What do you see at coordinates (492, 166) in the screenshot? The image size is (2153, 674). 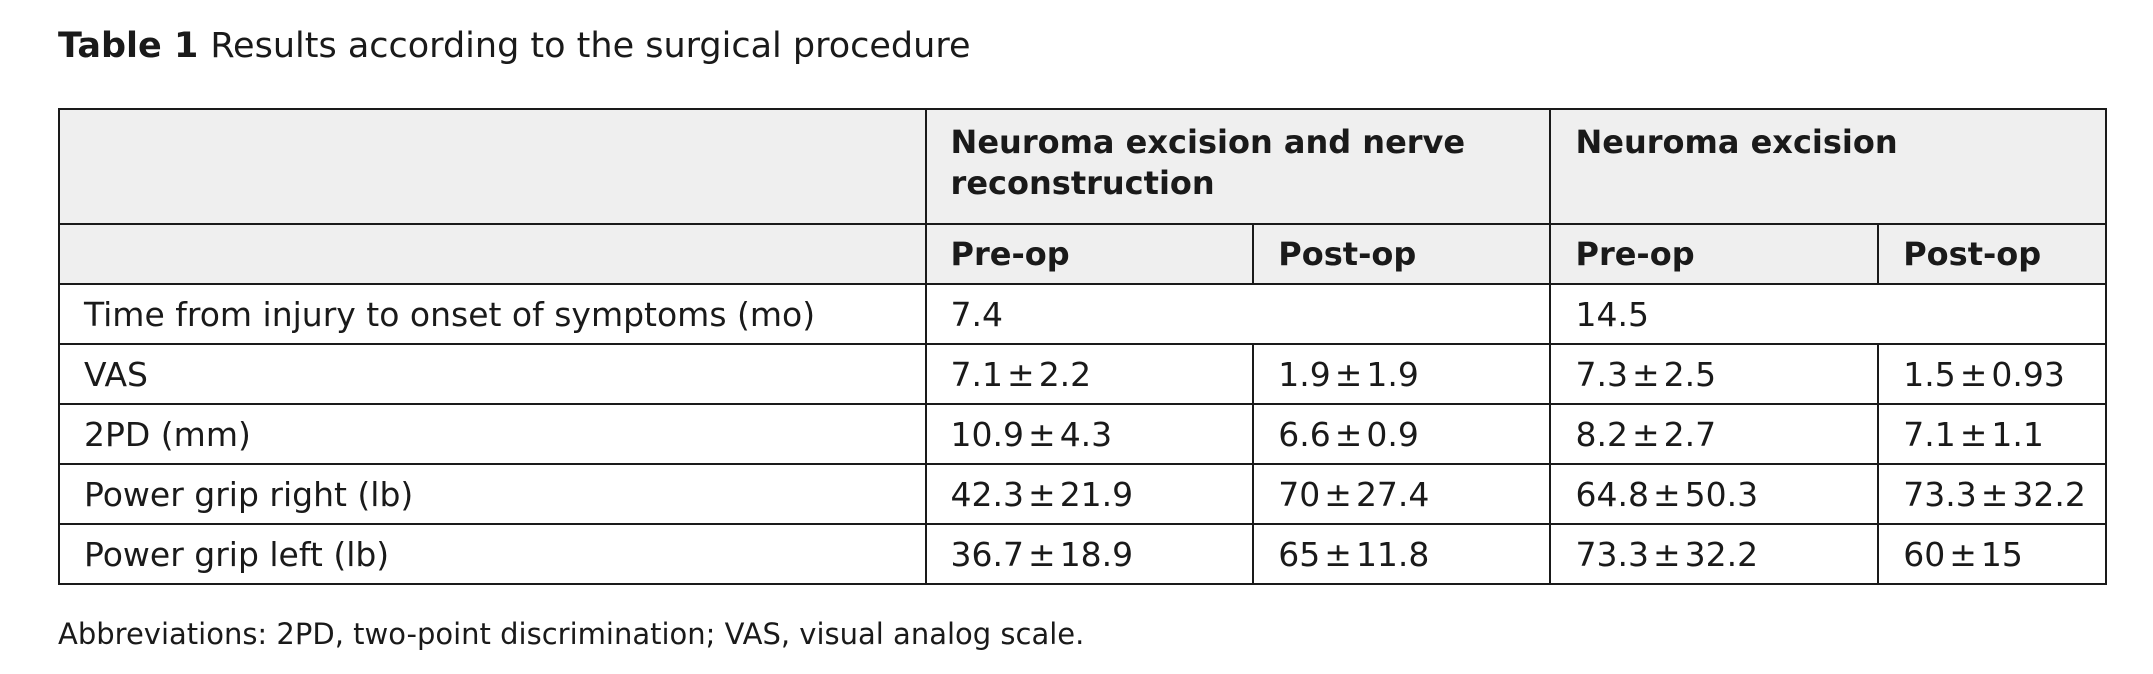 I see `empty-header-cell` at bounding box center [492, 166].